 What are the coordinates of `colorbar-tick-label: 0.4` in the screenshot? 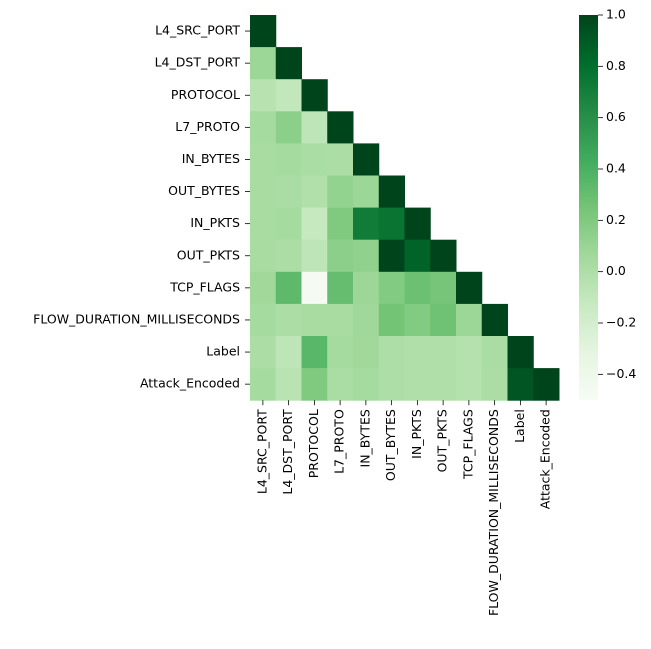 It's located at (616, 168).